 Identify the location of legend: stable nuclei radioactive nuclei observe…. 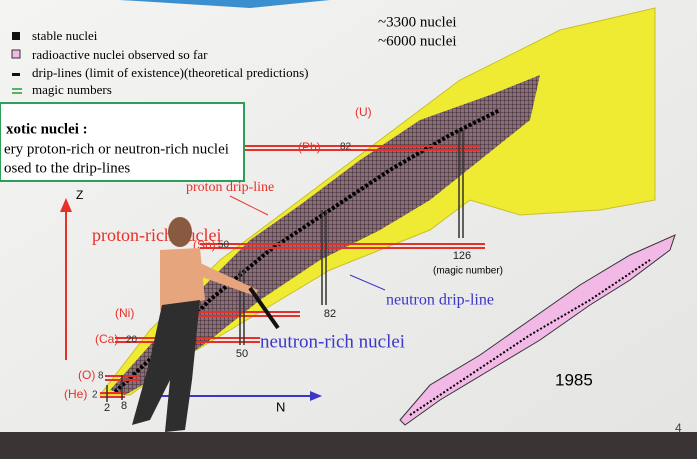
(160, 62).